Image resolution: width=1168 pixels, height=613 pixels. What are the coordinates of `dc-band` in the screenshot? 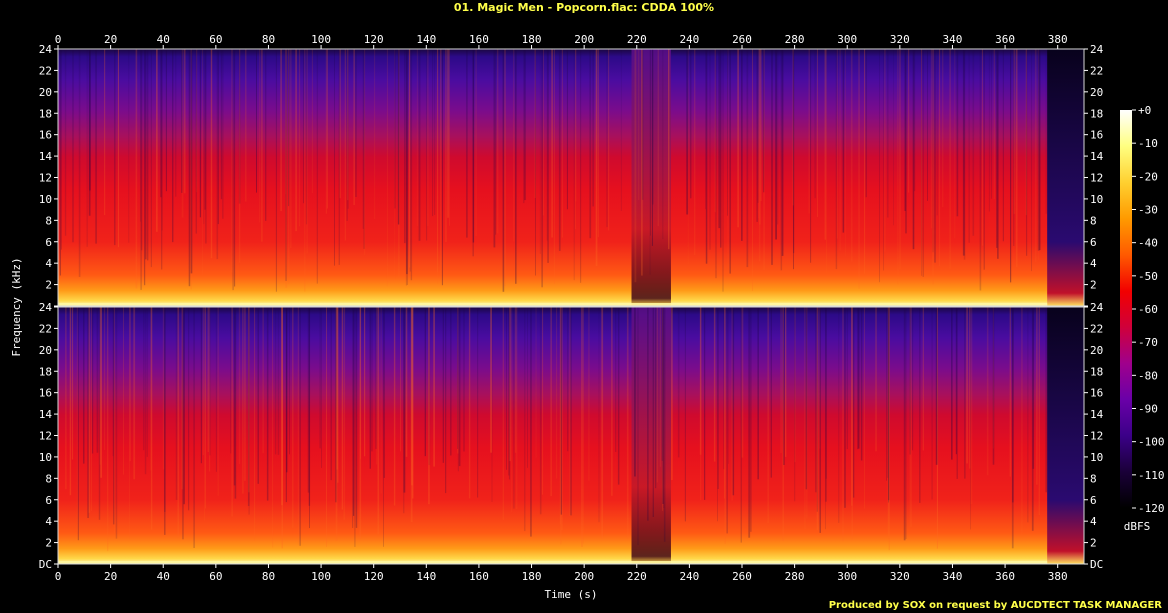 It's located at (553, 562).